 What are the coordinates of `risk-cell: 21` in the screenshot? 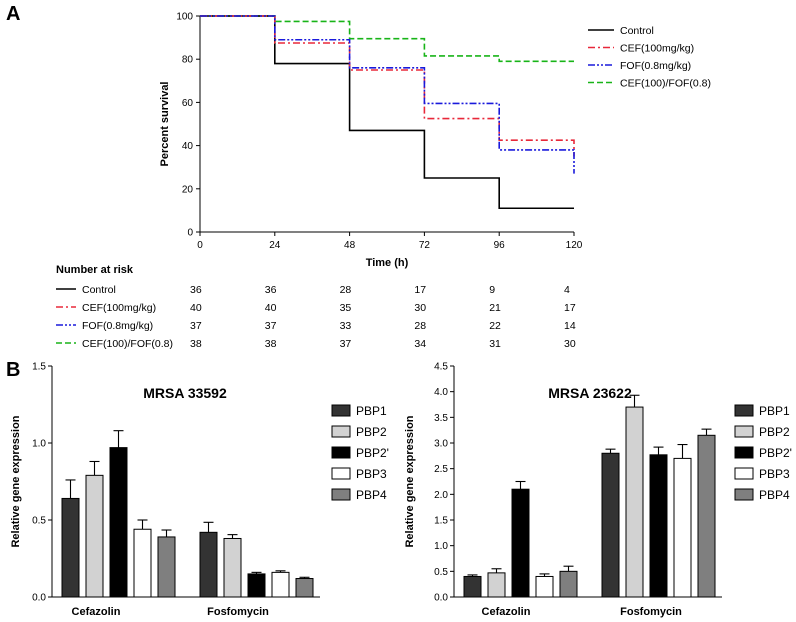 It's located at (495, 308).